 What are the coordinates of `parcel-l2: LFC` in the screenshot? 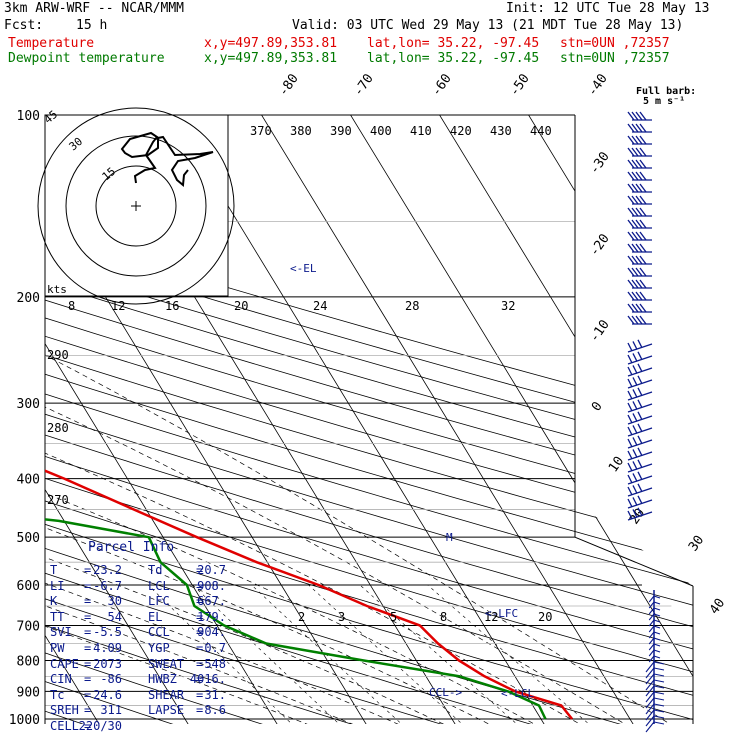 It's located at (159, 601).